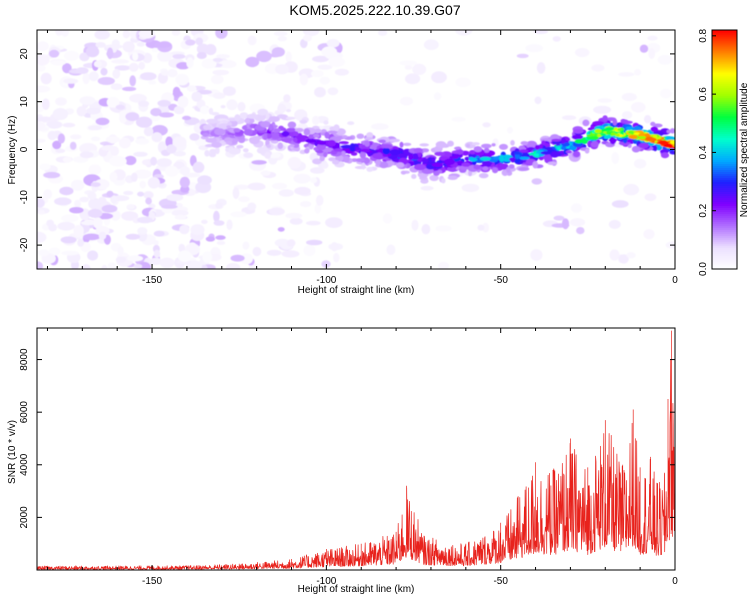  What do you see at coordinates (500, 581) in the screenshot?
I see `x-tick-label: -50` at bounding box center [500, 581].